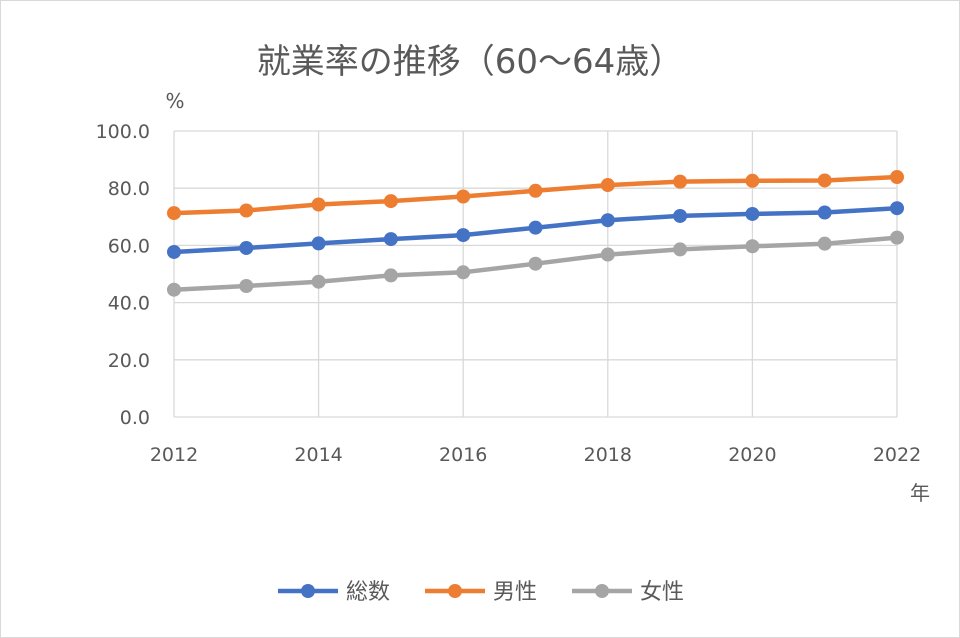 This screenshot has width=960, height=638. I want to click on chart-title: 就業率の推移（60～64歳）, so click(470, 62).